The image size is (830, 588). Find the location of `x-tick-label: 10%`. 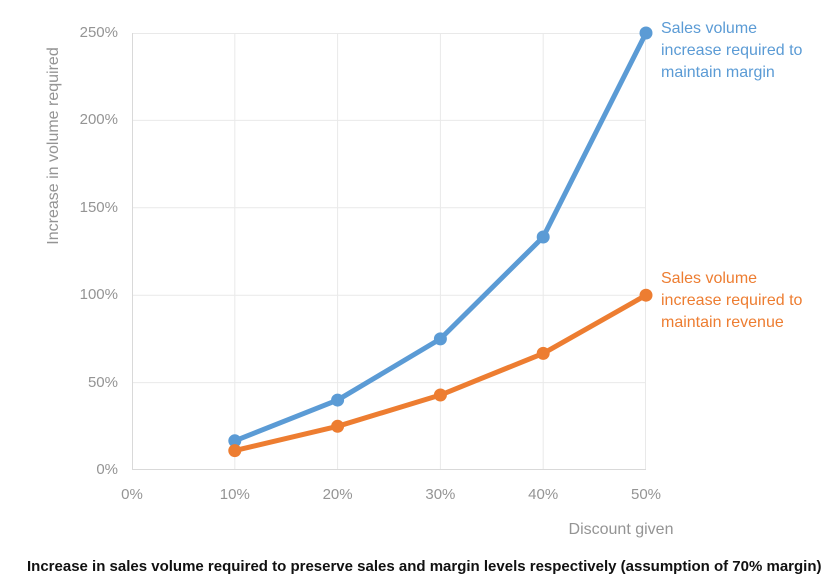

x-tick-label: 10% is located at coordinates (234, 494).